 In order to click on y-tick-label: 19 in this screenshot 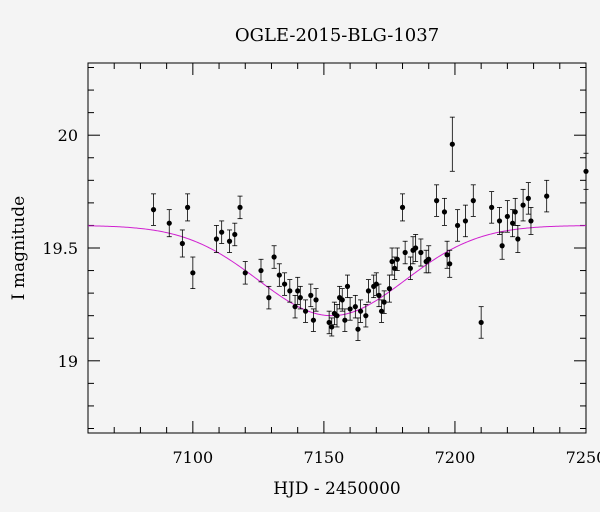, I will do `click(68, 361)`.